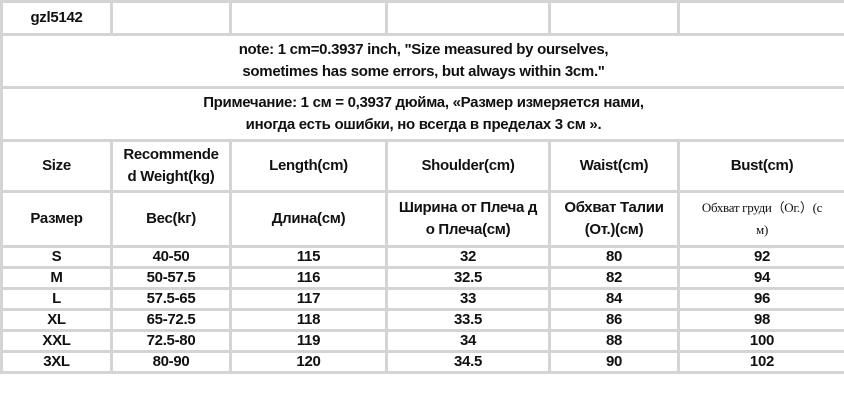  I want to click on table-cell: 40-50, so click(171, 257).